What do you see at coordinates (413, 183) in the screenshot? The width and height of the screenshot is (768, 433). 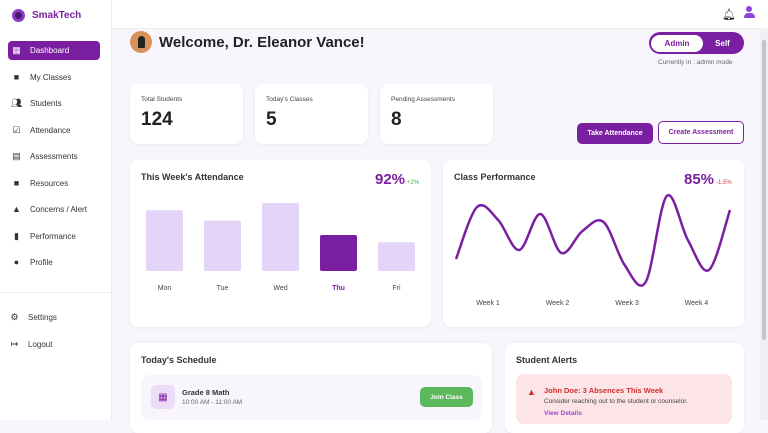 I see `attendance-delta: +2%` at bounding box center [413, 183].